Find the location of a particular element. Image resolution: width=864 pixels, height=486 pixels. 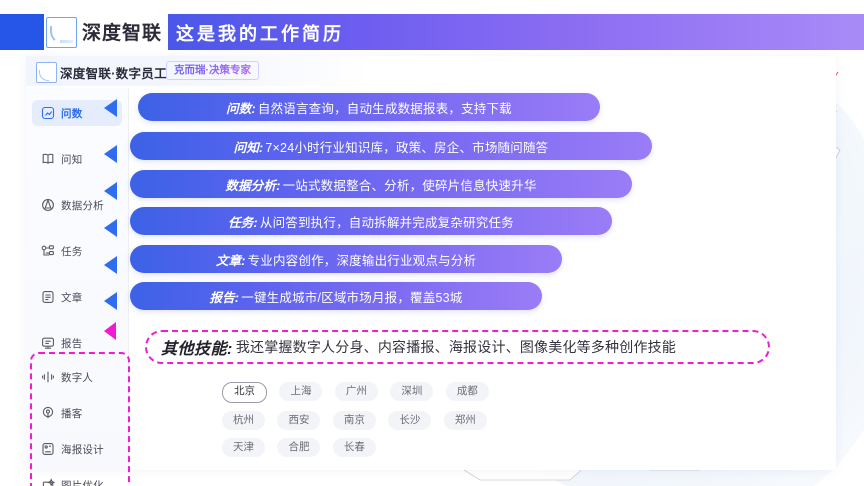

analytics-icon is located at coordinates (47, 205).